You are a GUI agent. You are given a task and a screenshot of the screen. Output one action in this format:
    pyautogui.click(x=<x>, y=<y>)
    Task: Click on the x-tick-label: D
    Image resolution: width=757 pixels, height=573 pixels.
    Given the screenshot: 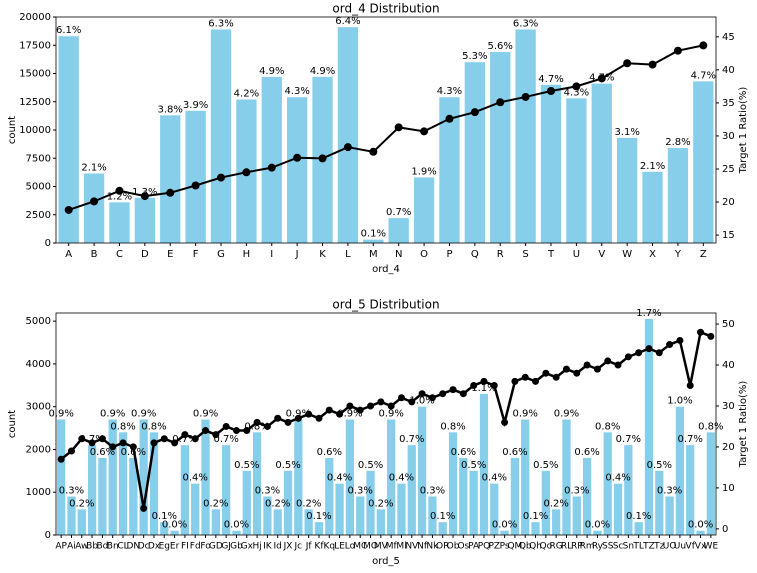 What is the action you would take?
    pyautogui.click(x=145, y=254)
    